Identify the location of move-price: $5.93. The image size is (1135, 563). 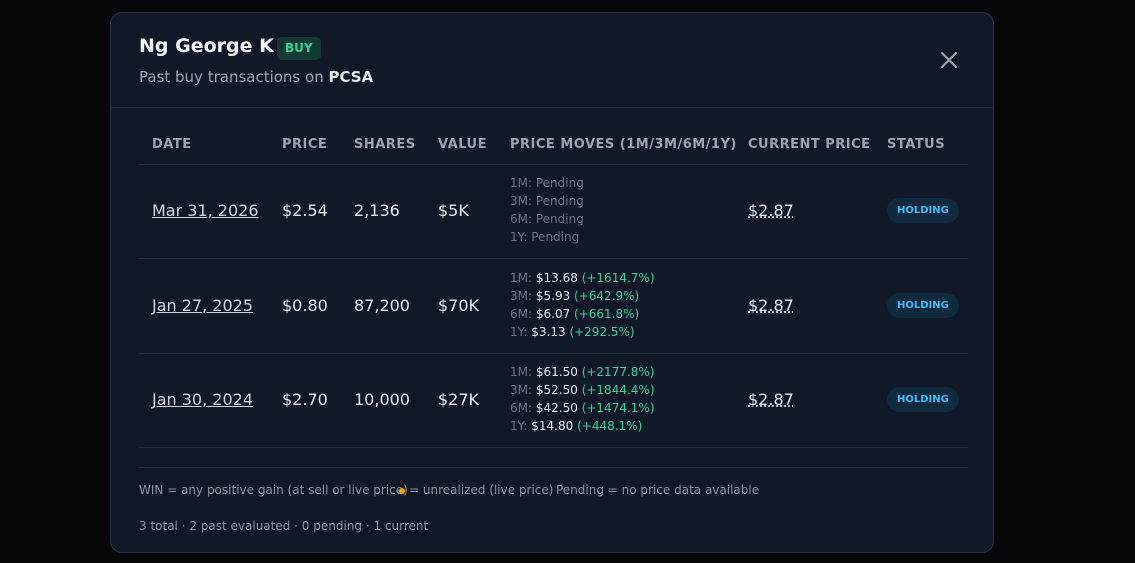
(553, 295).